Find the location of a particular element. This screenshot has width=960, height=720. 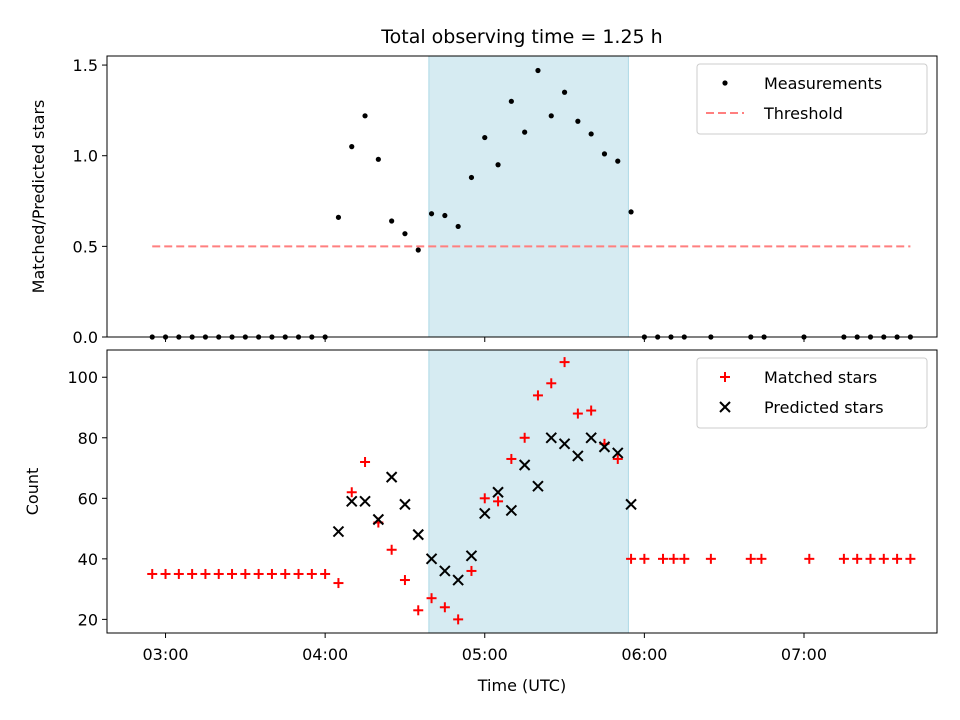

x-axis-label: Time (UTC) is located at coordinates (521, 685).